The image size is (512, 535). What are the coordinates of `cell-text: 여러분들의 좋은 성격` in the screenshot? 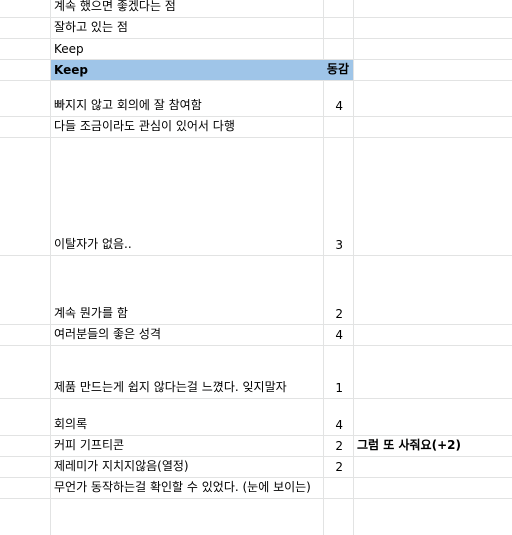 It's located at (107, 334).